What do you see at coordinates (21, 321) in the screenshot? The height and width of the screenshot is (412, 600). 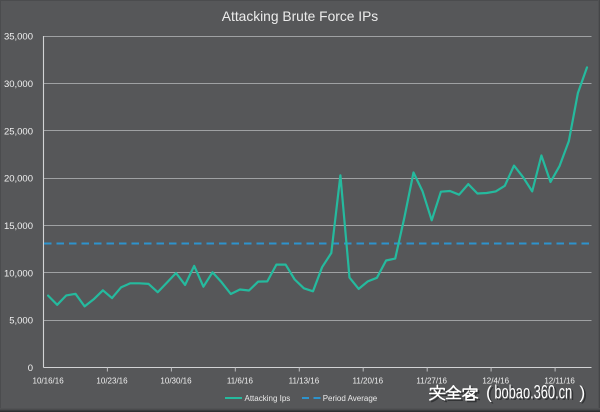 I see `svg-text: 5,000` at bounding box center [21, 321].